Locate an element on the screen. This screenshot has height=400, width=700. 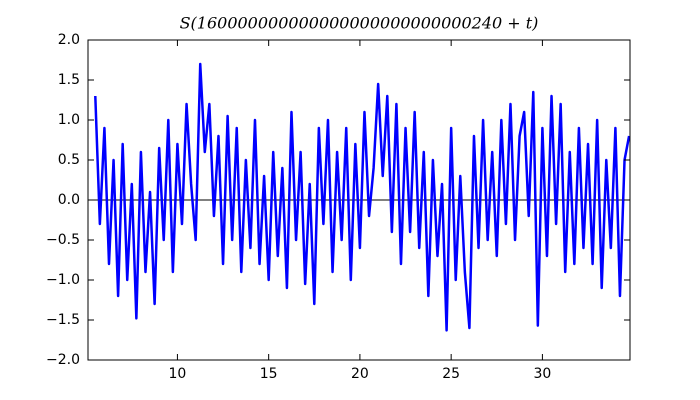
y-tick-label: 1.0 is located at coordinates (69, 120).